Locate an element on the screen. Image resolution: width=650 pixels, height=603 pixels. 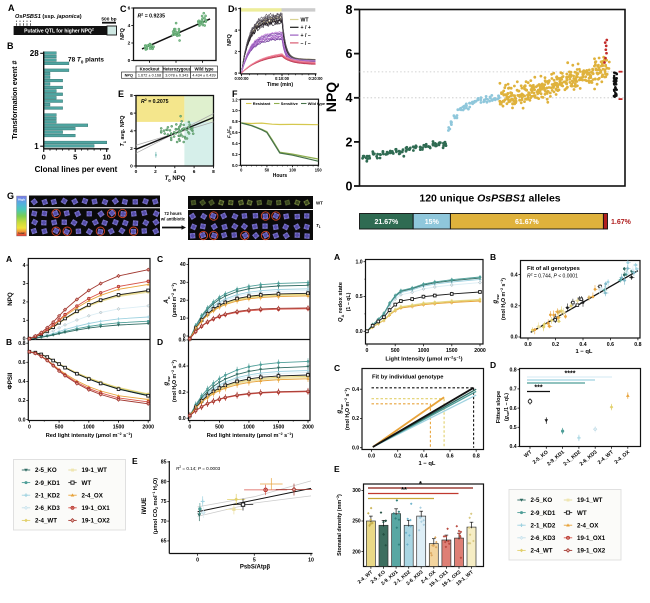
svg-text: R2 = 0.744, P < 0.0001 is located at coordinates (552, 276).